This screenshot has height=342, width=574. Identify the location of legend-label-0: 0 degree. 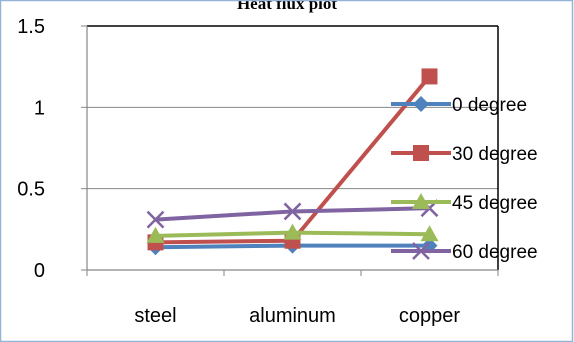
(489, 105).